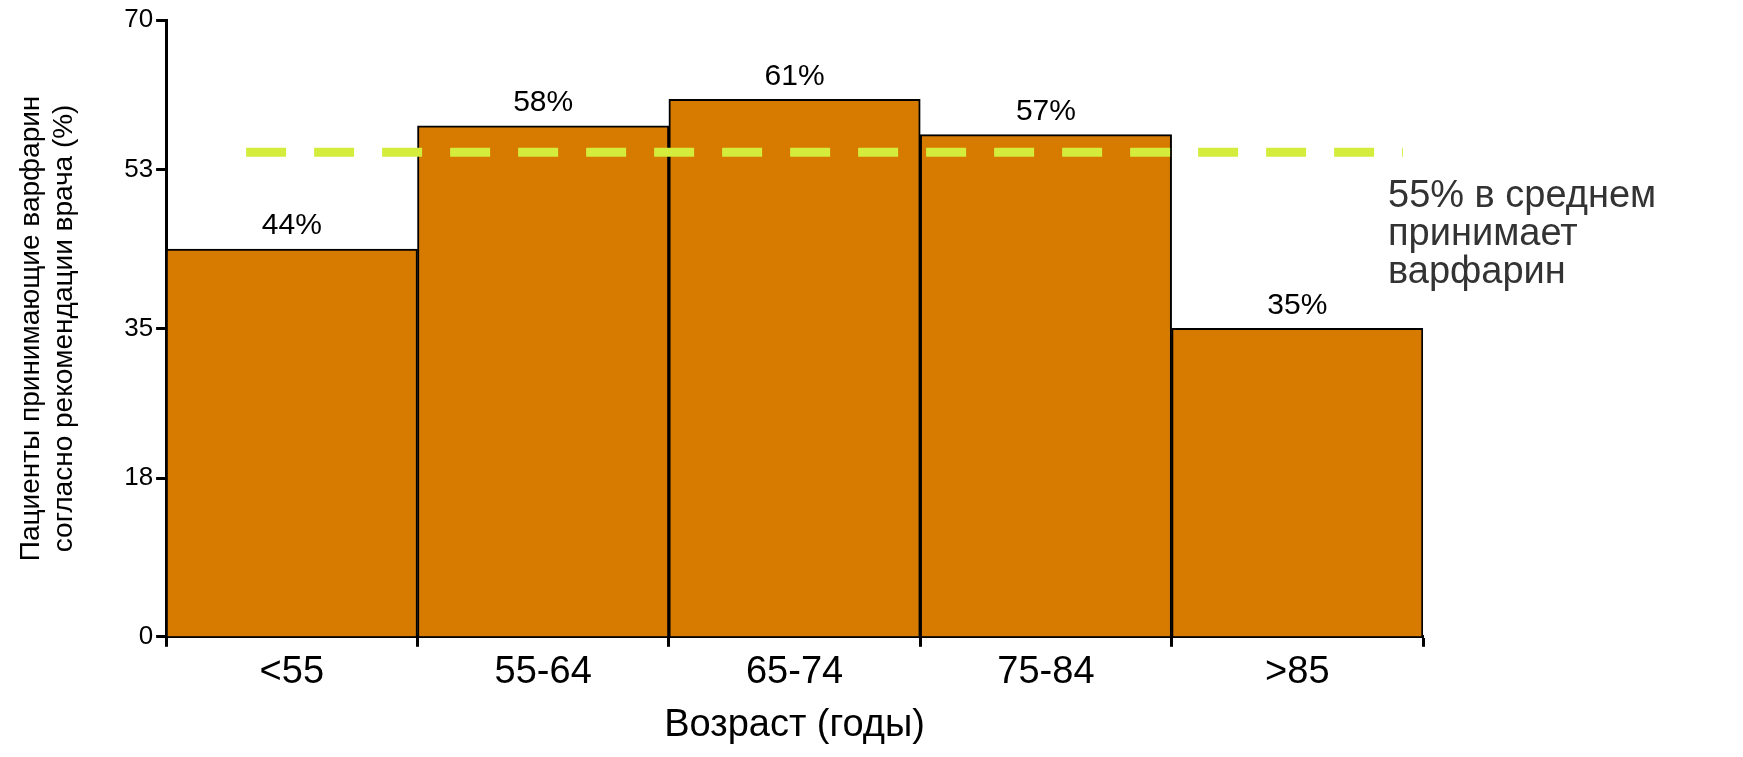 This screenshot has width=1743, height=757. Describe the element at coordinates (1046, 670) in the screenshot. I see `x-tick-label: 75-84` at that location.